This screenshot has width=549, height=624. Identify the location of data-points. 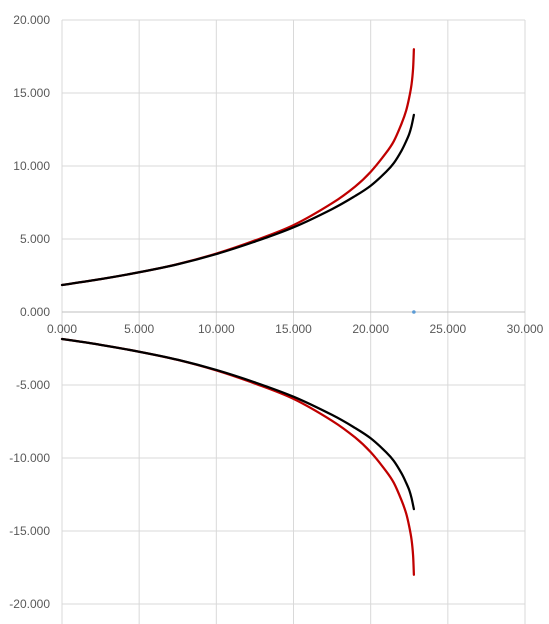
(414, 312).